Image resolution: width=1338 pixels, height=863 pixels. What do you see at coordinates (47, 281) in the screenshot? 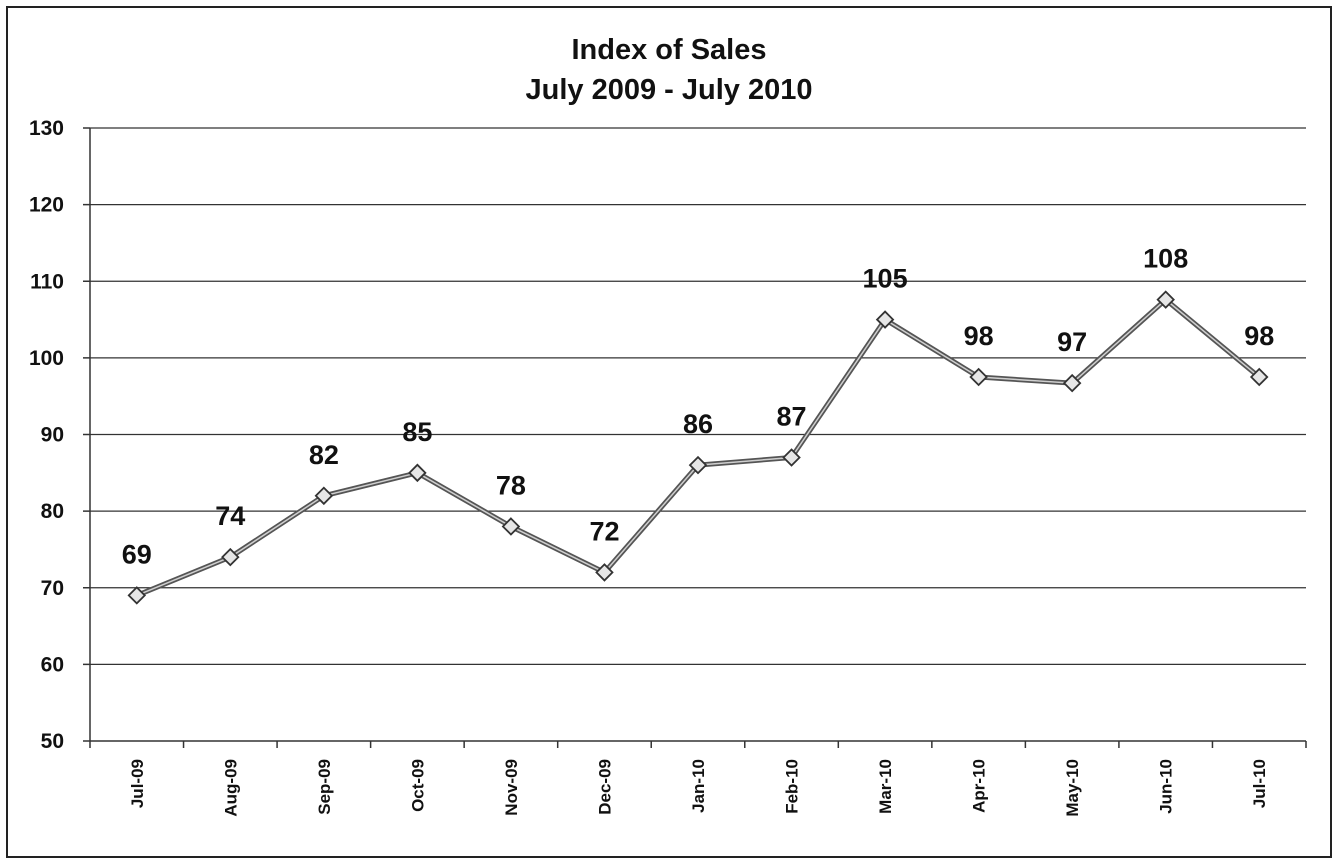
I see `y-tick-label: 110` at bounding box center [47, 281].